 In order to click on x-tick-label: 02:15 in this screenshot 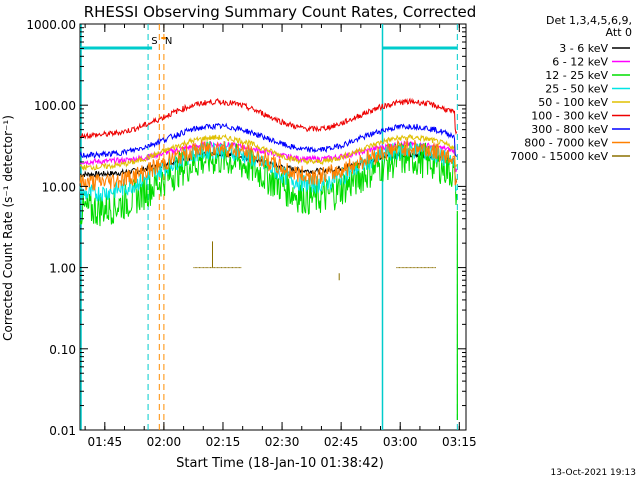, I will do `click(223, 442)`.